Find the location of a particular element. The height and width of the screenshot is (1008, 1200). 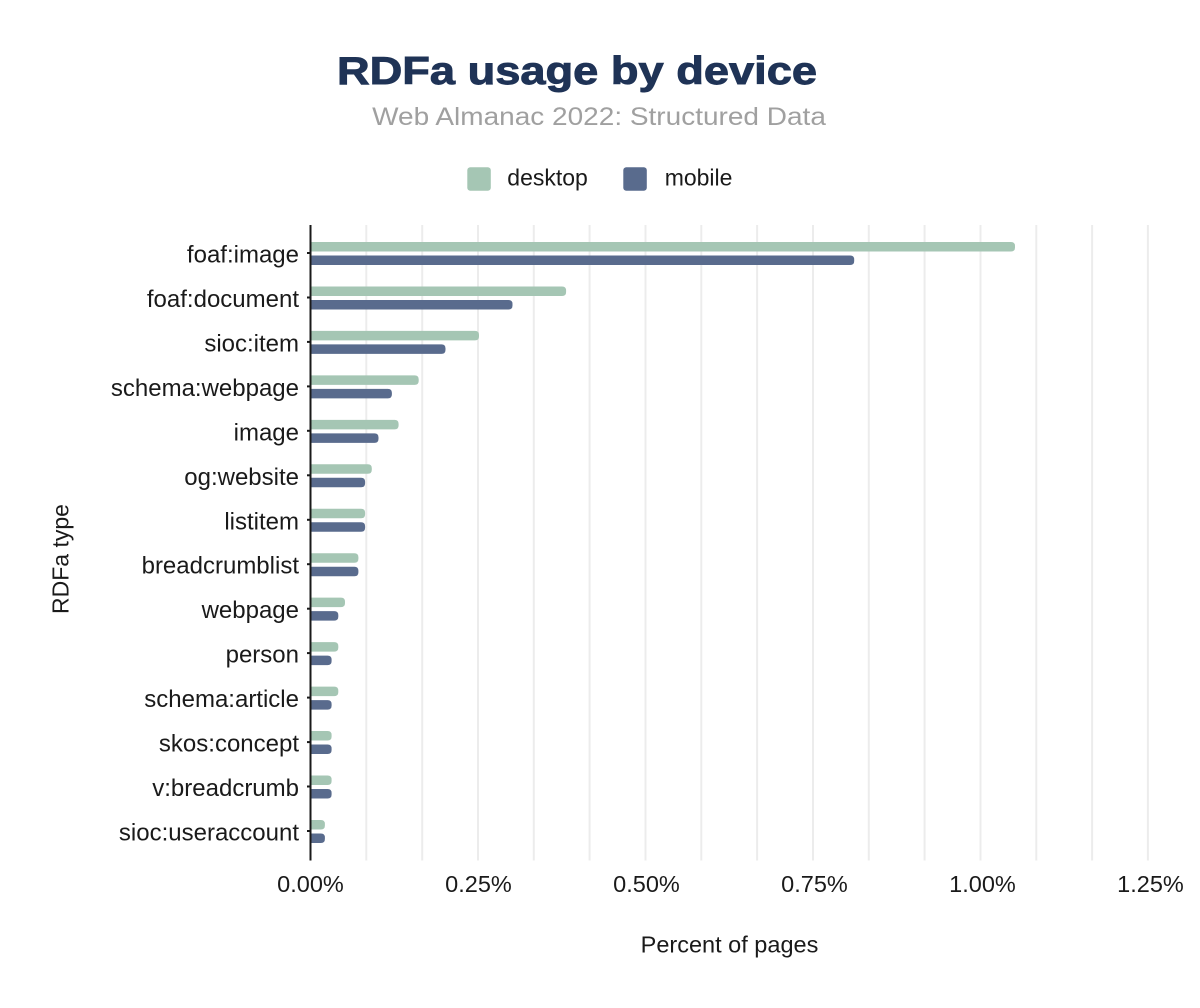

svg-text: image is located at coordinates (266, 432).